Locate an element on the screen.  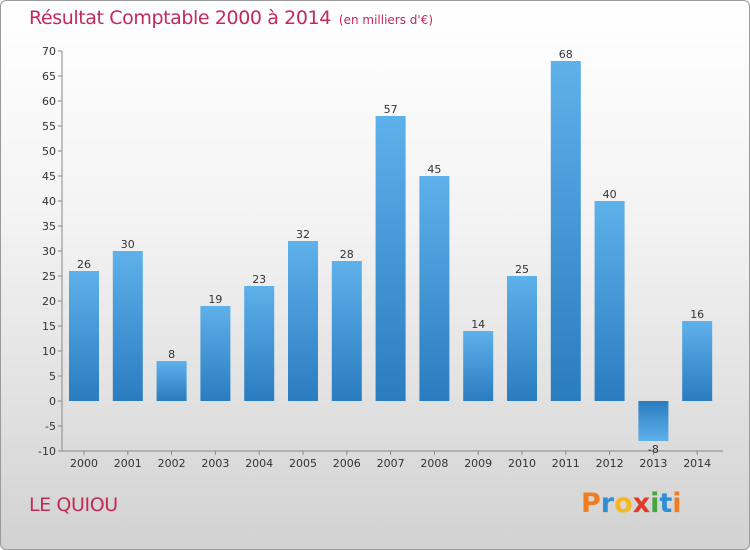
x-tick-label: 2011 is located at coordinates (566, 463).